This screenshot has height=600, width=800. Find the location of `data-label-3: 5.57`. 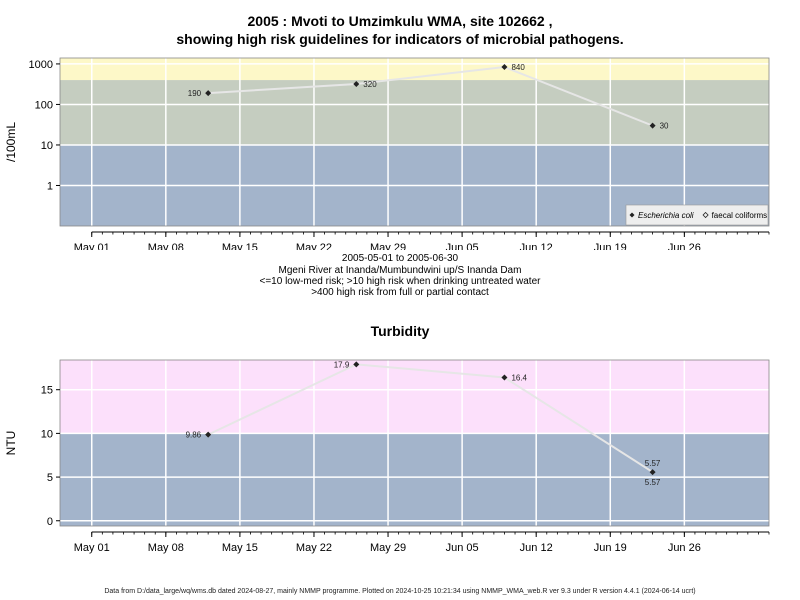

data-label-3: 5.57 is located at coordinates (653, 463).